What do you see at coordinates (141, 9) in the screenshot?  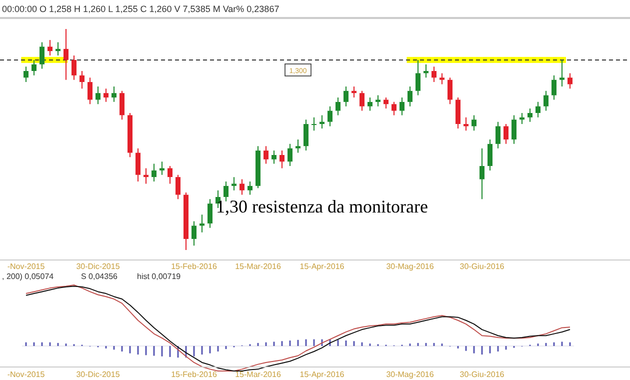 I see `text: 00:00:00 O 1,258 H 1,260 L 1,255 C 1,260 V 7,5385 M Var% 0,23867` at bounding box center [141, 9].